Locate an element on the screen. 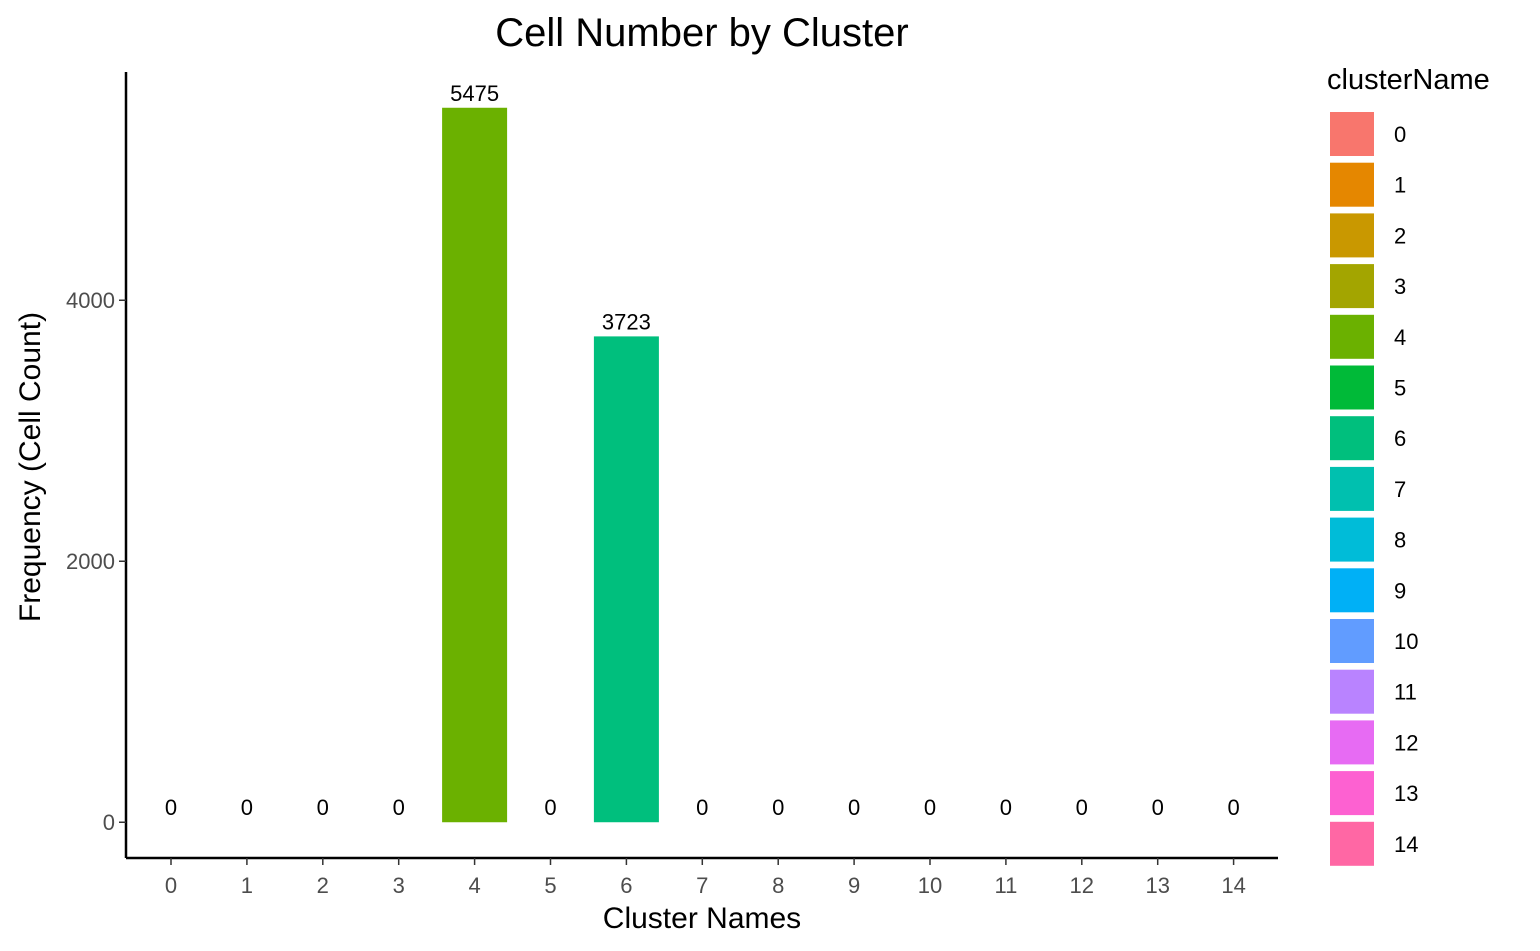 This screenshot has height=951, width=1540. legend-label-7: 7 is located at coordinates (1400, 489).